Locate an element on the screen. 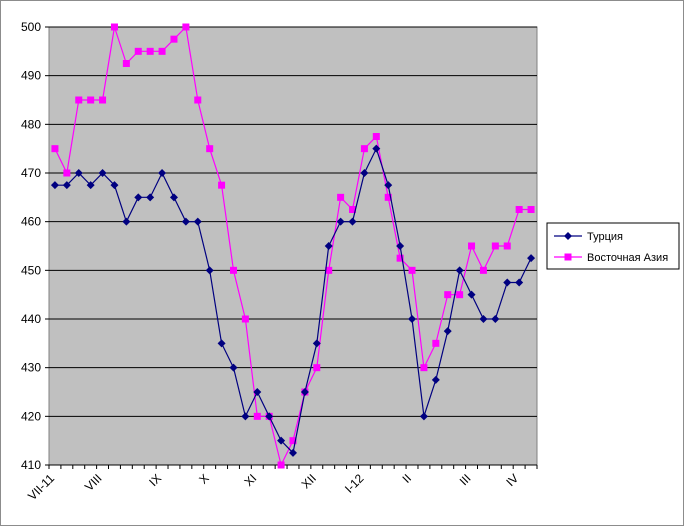 The height and width of the screenshot is (527, 684). x-tick-label: XII is located at coordinates (309, 481).